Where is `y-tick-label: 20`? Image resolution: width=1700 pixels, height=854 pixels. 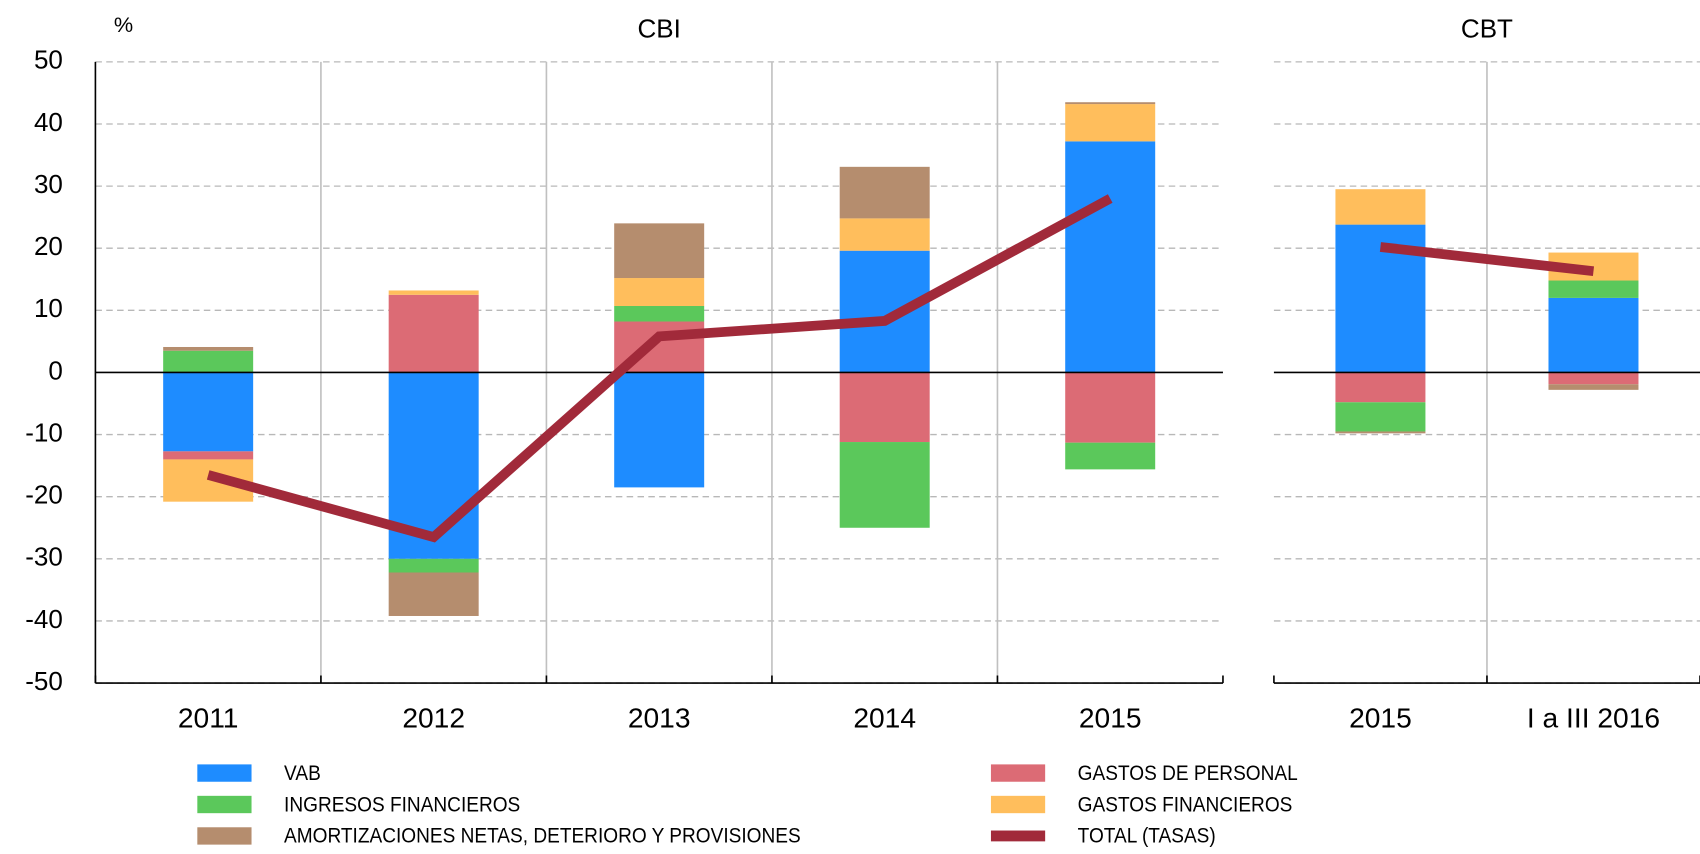 y-tick-label: 20 is located at coordinates (48, 246).